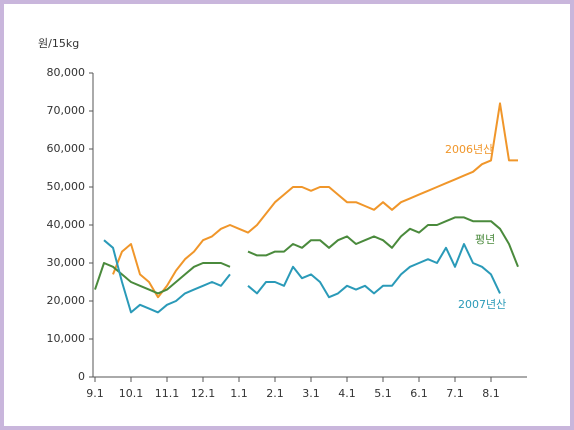 The image size is (574, 430). Describe the element at coordinates (66, 300) in the screenshot. I see `y-tick-label: 20,000` at that location.